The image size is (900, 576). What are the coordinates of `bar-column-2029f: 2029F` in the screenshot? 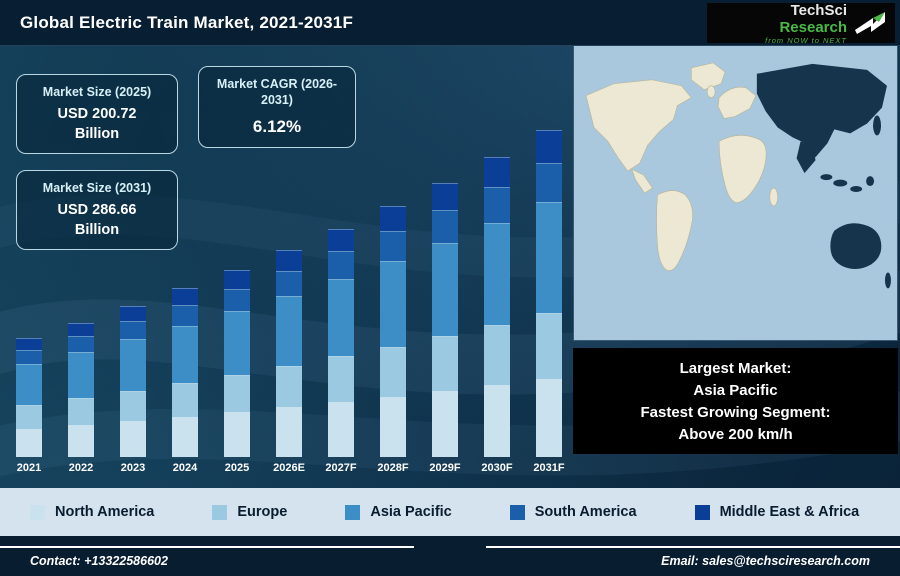 It's located at (445, 329).